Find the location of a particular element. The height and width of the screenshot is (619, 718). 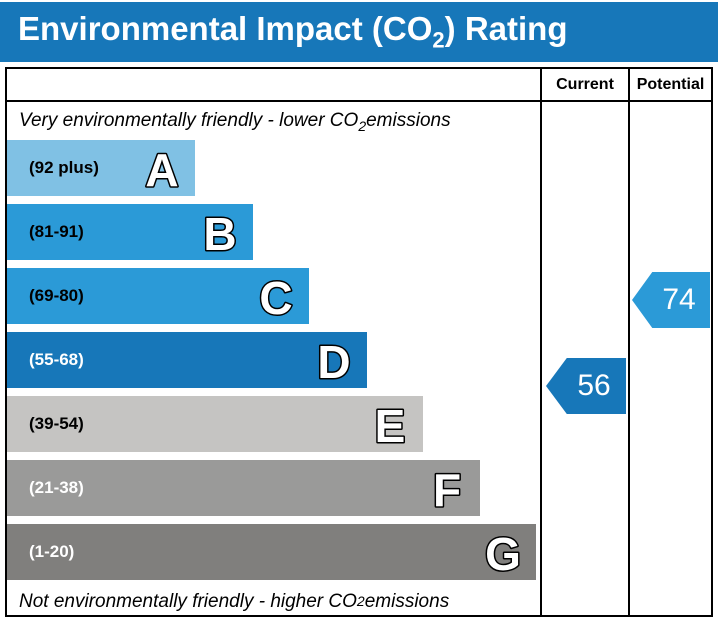

band-bar-e: (39-54) E is located at coordinates (215, 424).